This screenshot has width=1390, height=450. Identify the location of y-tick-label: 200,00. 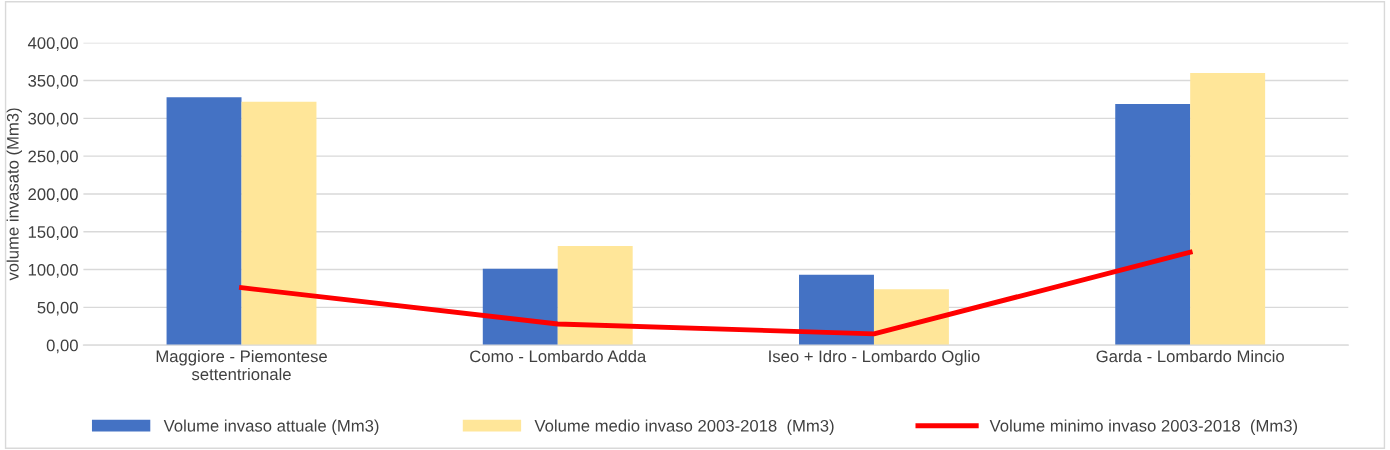
(53, 195).